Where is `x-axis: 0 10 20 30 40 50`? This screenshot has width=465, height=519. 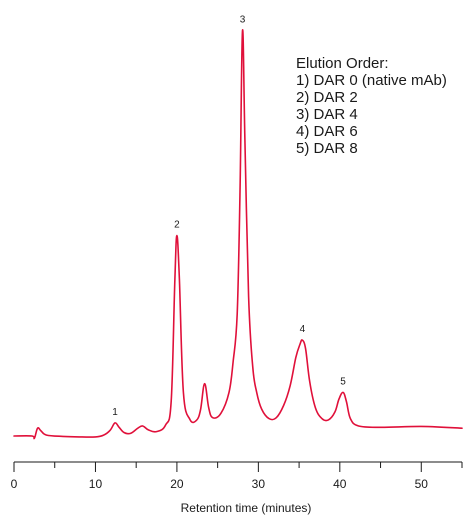
x-axis: 0 10 20 30 40 50 is located at coordinates (237, 476).